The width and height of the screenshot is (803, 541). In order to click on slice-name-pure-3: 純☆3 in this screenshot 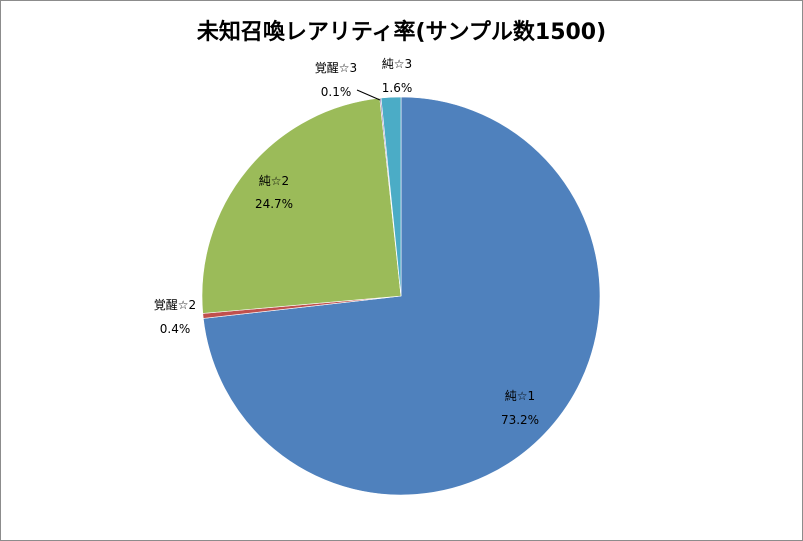, I will do `click(397, 64)`.